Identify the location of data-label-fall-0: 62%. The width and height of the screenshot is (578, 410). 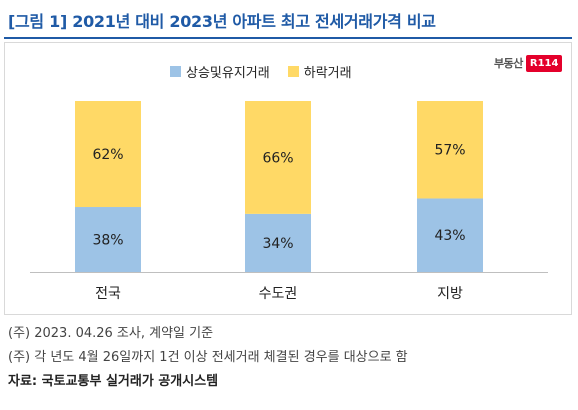
(107, 155).